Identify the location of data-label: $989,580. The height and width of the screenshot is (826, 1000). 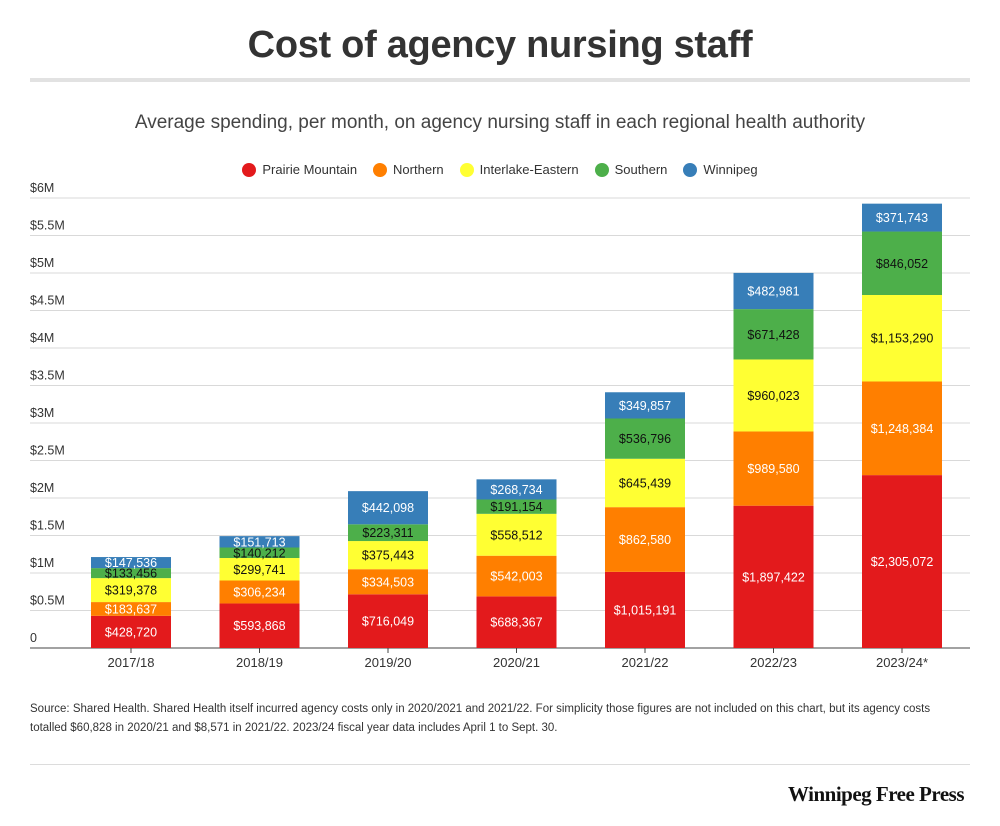
(773, 469).